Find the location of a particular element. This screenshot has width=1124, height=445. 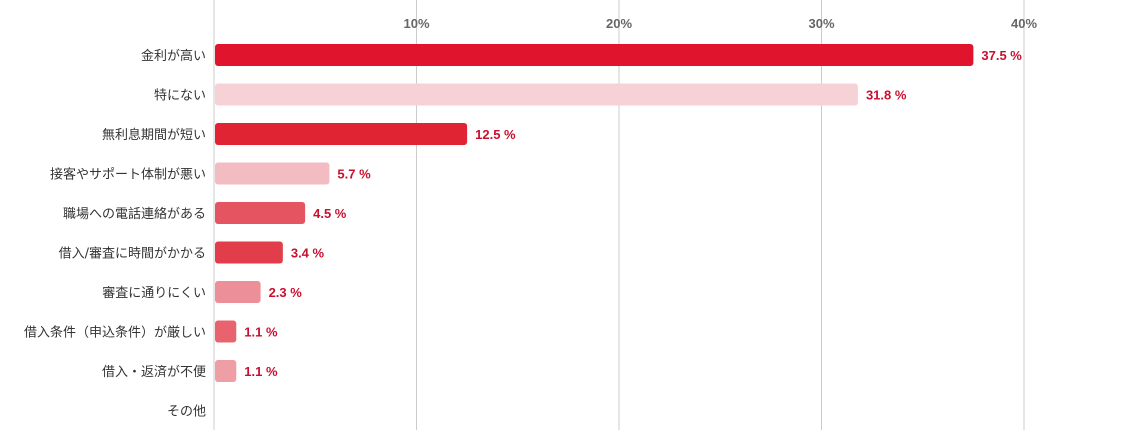

data-label: 4.5 % is located at coordinates (330, 213).